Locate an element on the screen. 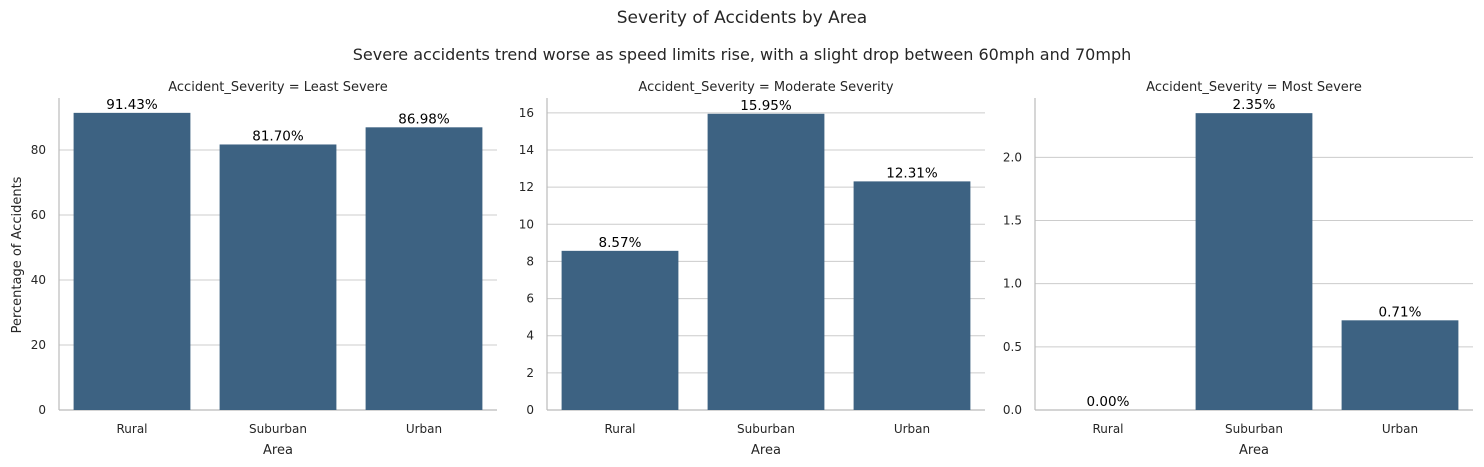 This screenshot has width=1484, height=467. y-tick-label: 2.0 is located at coordinates (1012, 157).